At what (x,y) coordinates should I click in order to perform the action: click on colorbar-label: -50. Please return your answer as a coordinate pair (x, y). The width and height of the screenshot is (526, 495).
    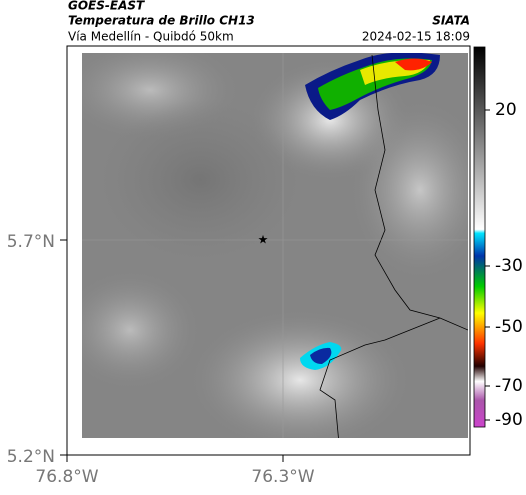
    Looking at the image, I should click on (509, 327).